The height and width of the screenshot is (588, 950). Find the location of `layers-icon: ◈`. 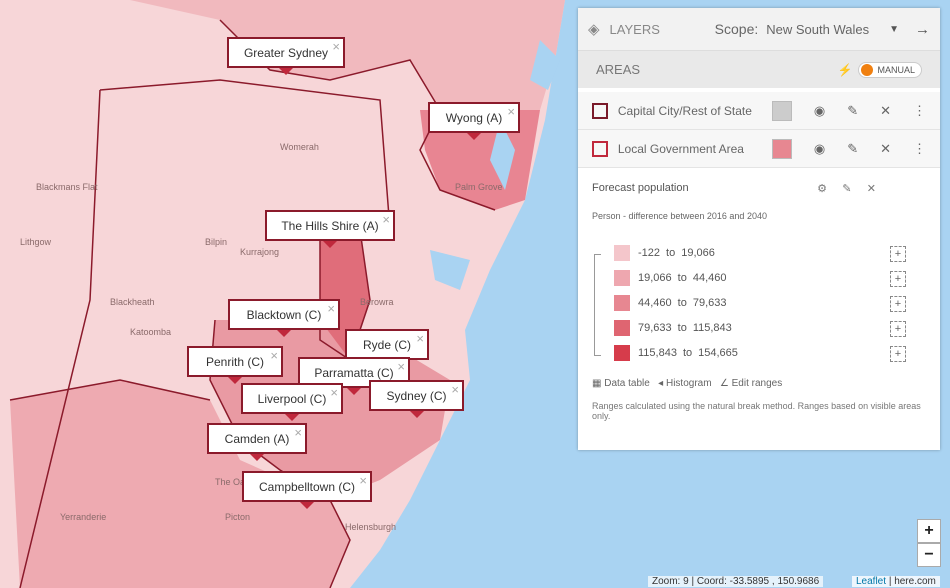

layers-icon: ◈ is located at coordinates (594, 29).